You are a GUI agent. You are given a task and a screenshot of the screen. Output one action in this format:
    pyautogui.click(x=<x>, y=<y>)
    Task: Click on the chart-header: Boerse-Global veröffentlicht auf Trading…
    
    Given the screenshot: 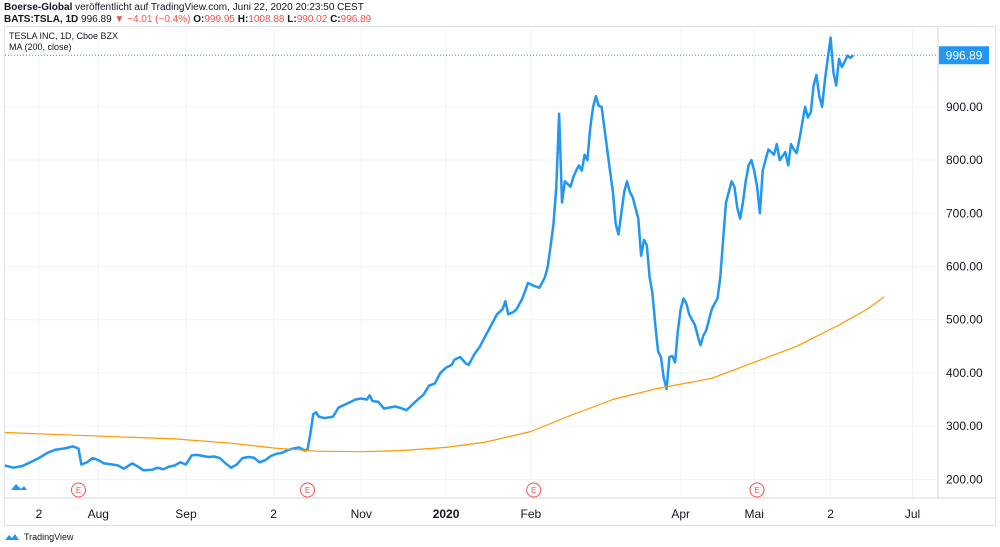 What is the action you would take?
    pyautogui.click(x=500, y=13)
    